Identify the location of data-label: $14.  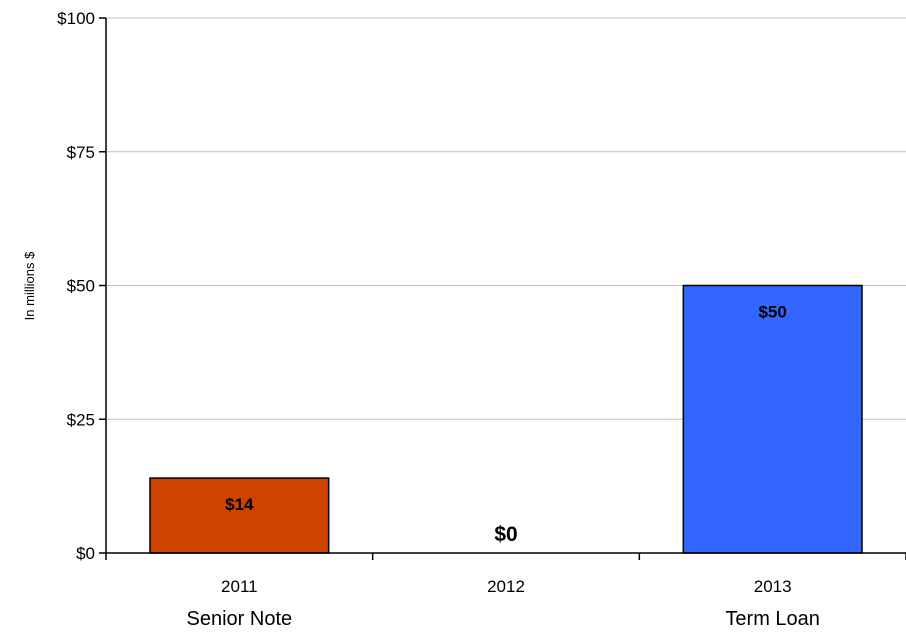
(239, 504).